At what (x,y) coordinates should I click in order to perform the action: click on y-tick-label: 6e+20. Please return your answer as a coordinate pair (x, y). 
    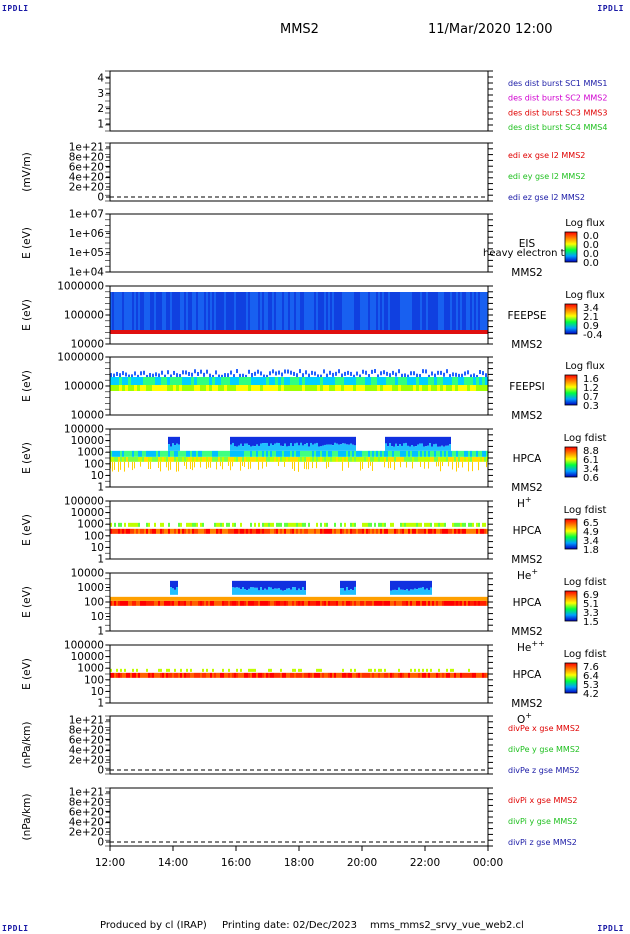
    Looking at the image, I should click on (86, 741).